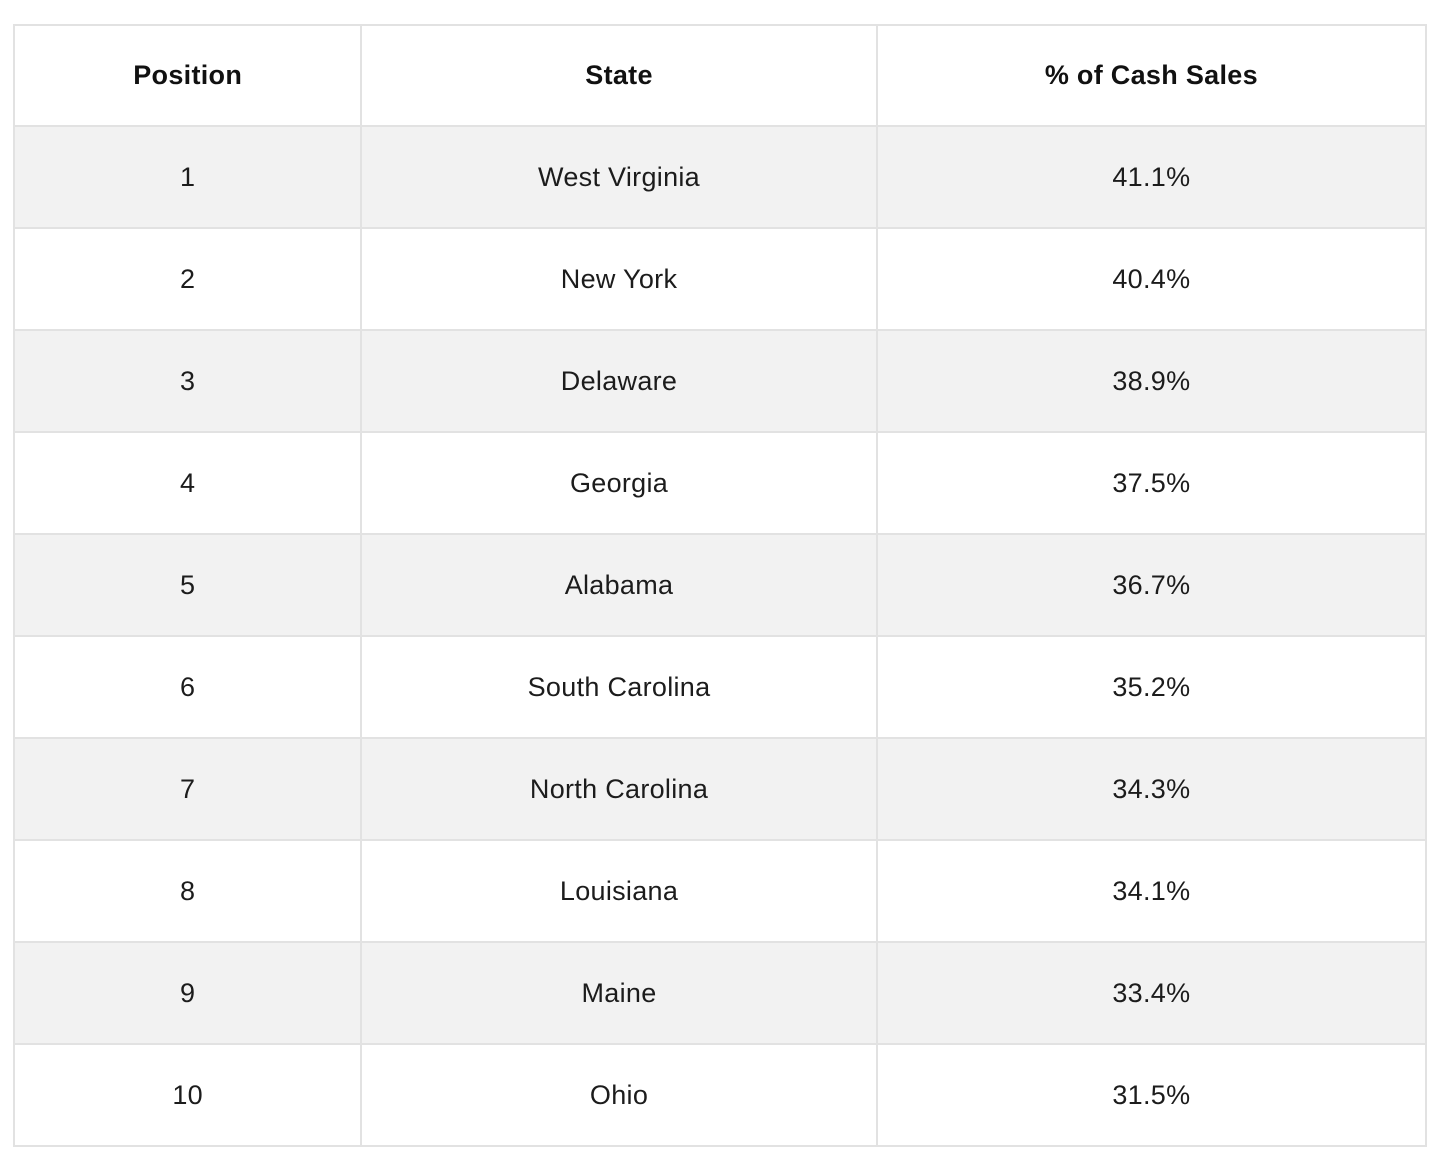  Describe the element at coordinates (187, 585) in the screenshot. I see `cell-position: 5` at that location.